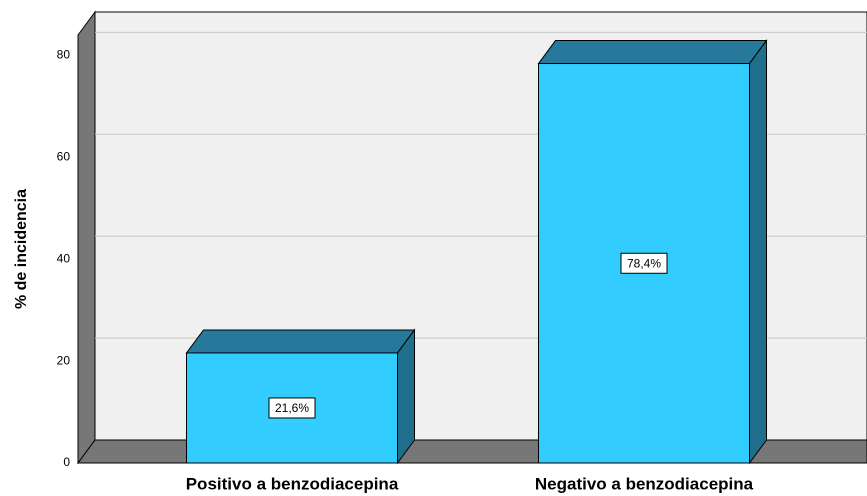  What do you see at coordinates (64, 360) in the screenshot?
I see `y-tick-label: 20` at bounding box center [64, 360].